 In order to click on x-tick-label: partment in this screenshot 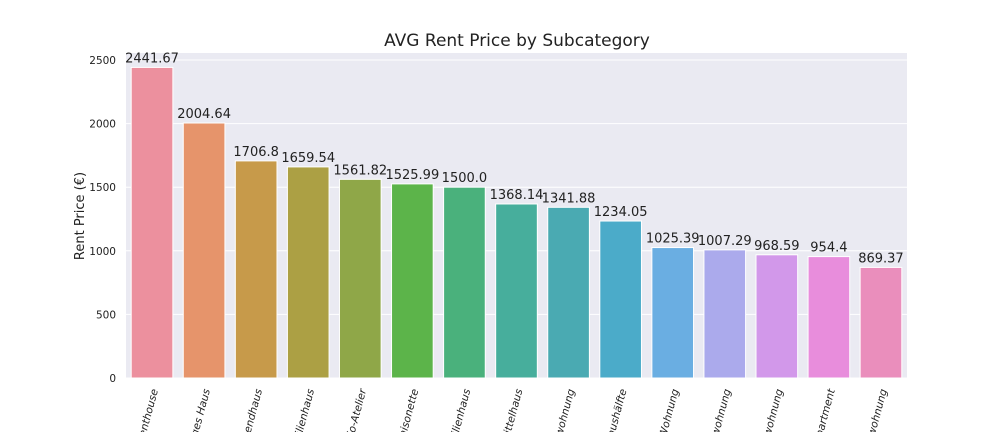, I will do `click(825, 409)`.